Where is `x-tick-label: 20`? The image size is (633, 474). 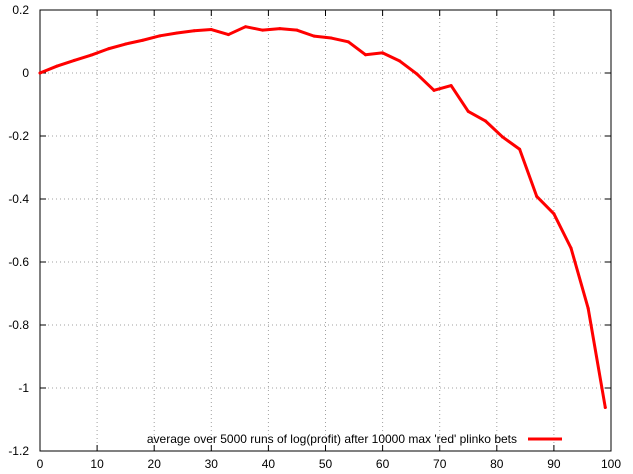 x-tick-label: 20 is located at coordinates (155, 464).